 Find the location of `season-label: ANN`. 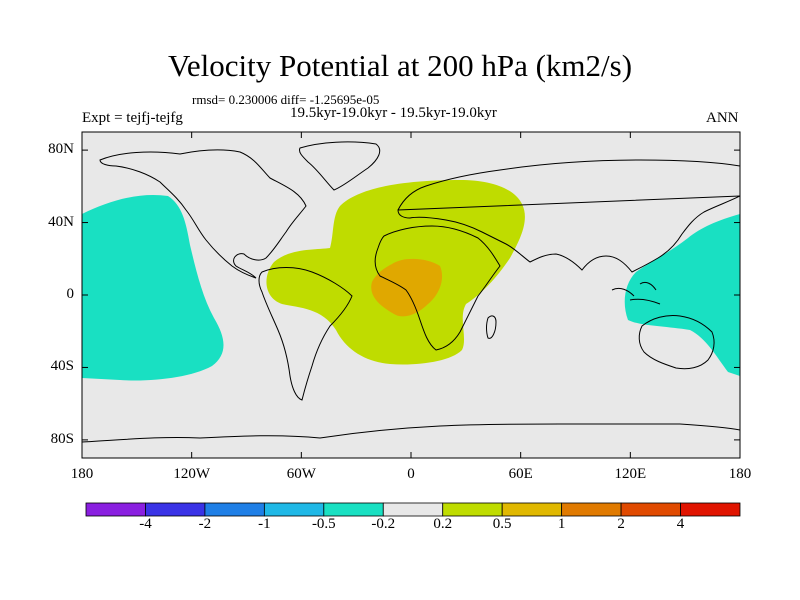

season-label: ANN is located at coordinates (722, 118).